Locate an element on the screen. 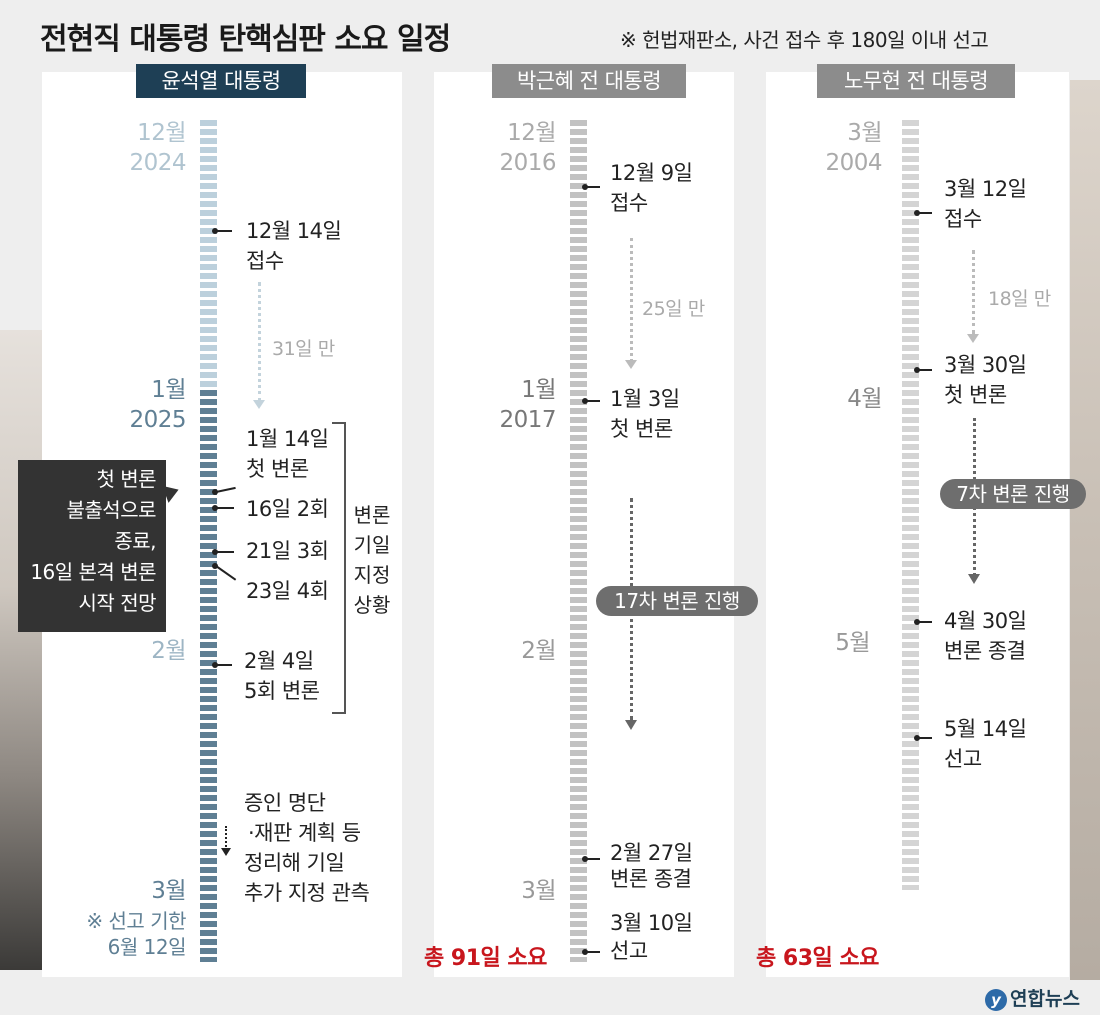 This screenshot has height=1015, width=1100. park-receipt-dot is located at coordinates (585, 187).